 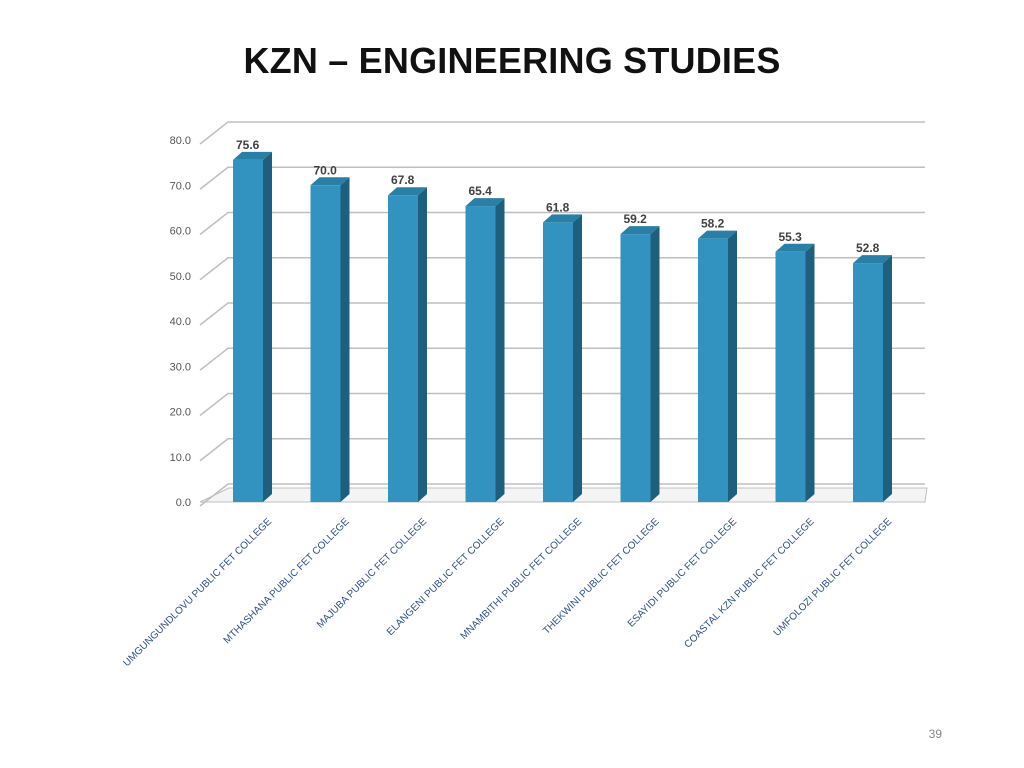 I want to click on y-tick-label: 60.0, so click(x=180, y=232).